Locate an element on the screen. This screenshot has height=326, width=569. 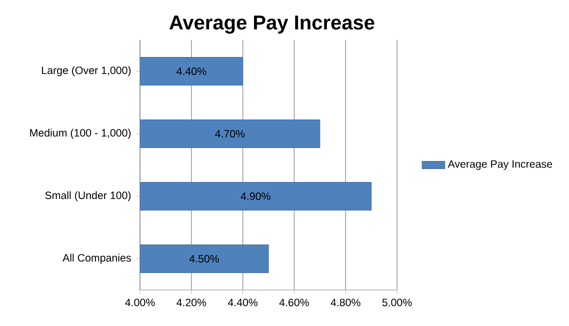
data-label: 4.40% is located at coordinates (191, 71).